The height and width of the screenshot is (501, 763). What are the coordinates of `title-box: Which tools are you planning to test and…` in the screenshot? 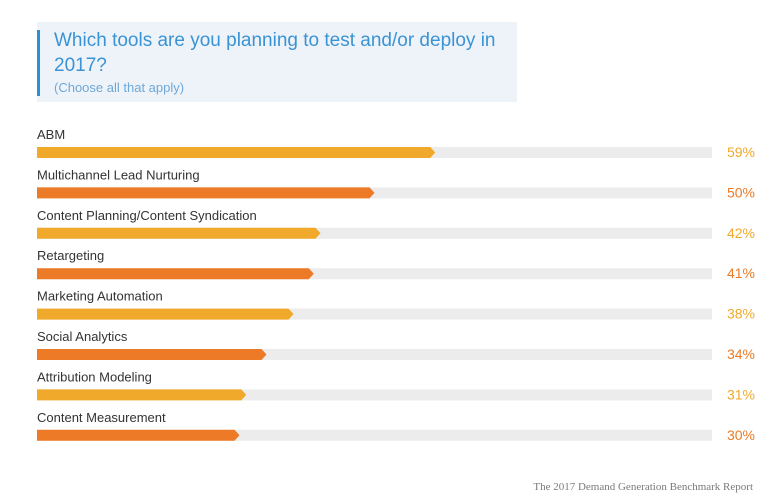 It's located at (277, 62).